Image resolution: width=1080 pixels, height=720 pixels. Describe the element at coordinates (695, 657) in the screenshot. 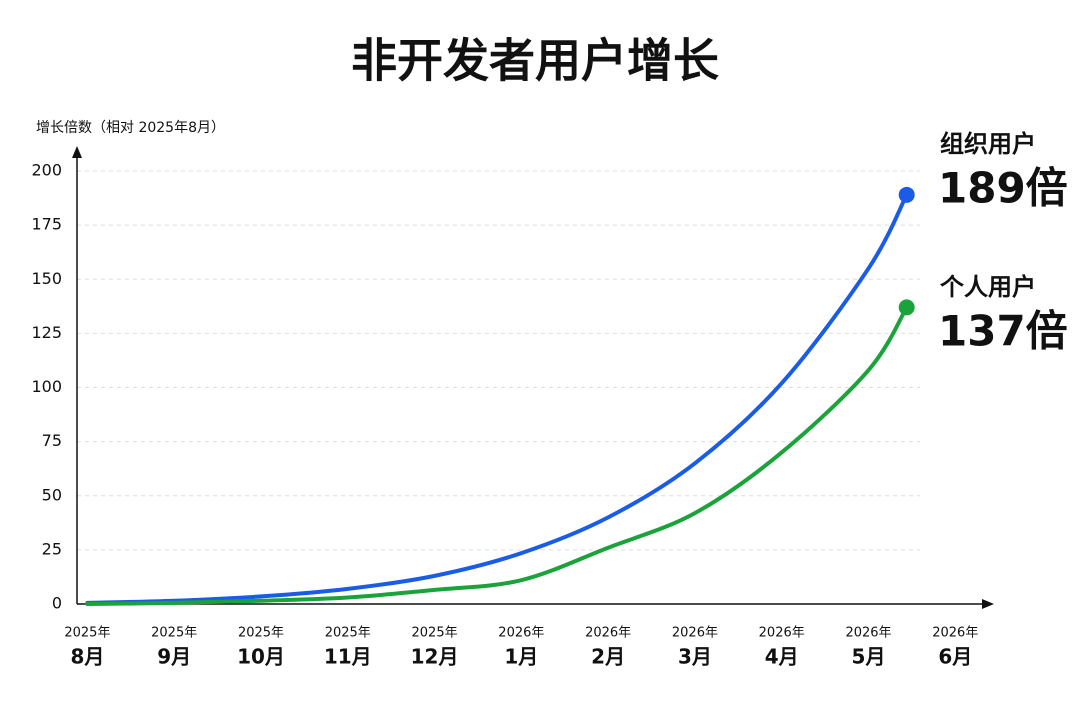

I see `x-tick-month: 3月` at that location.